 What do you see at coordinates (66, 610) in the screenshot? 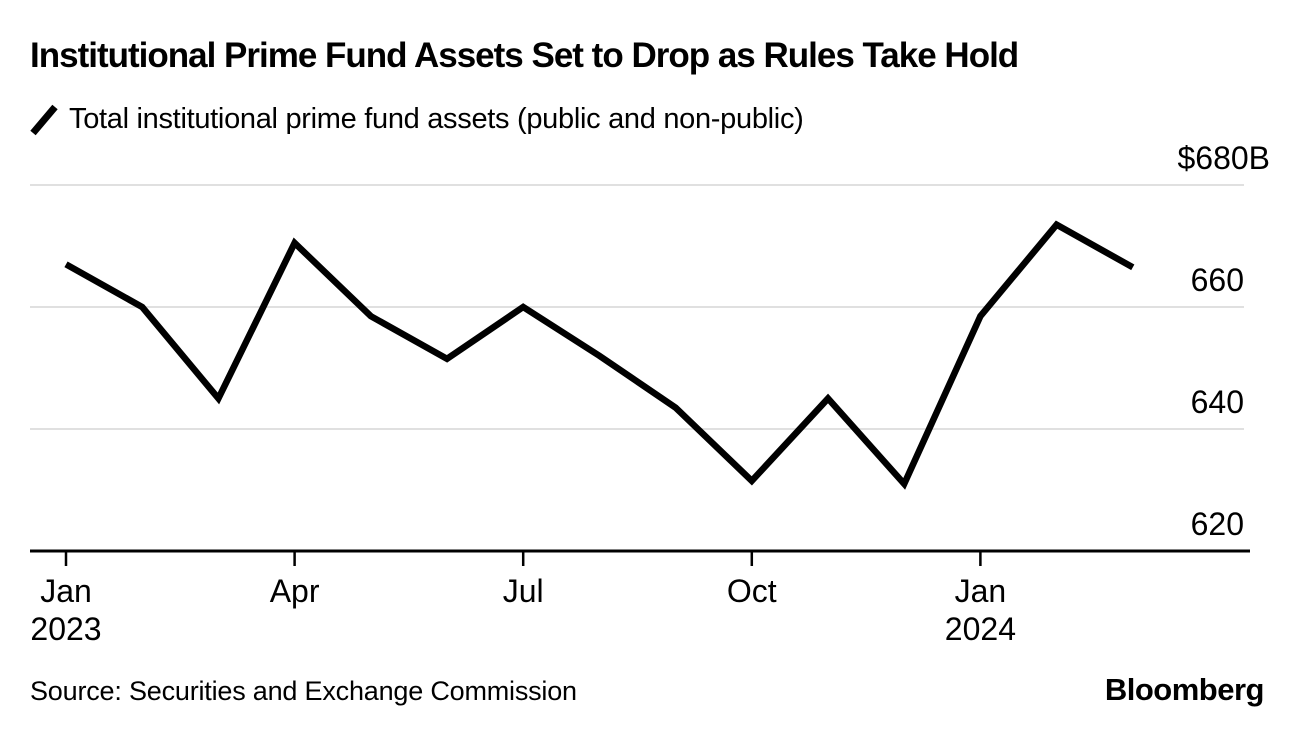
I see `x-axis-label: Jan 2023` at bounding box center [66, 610].